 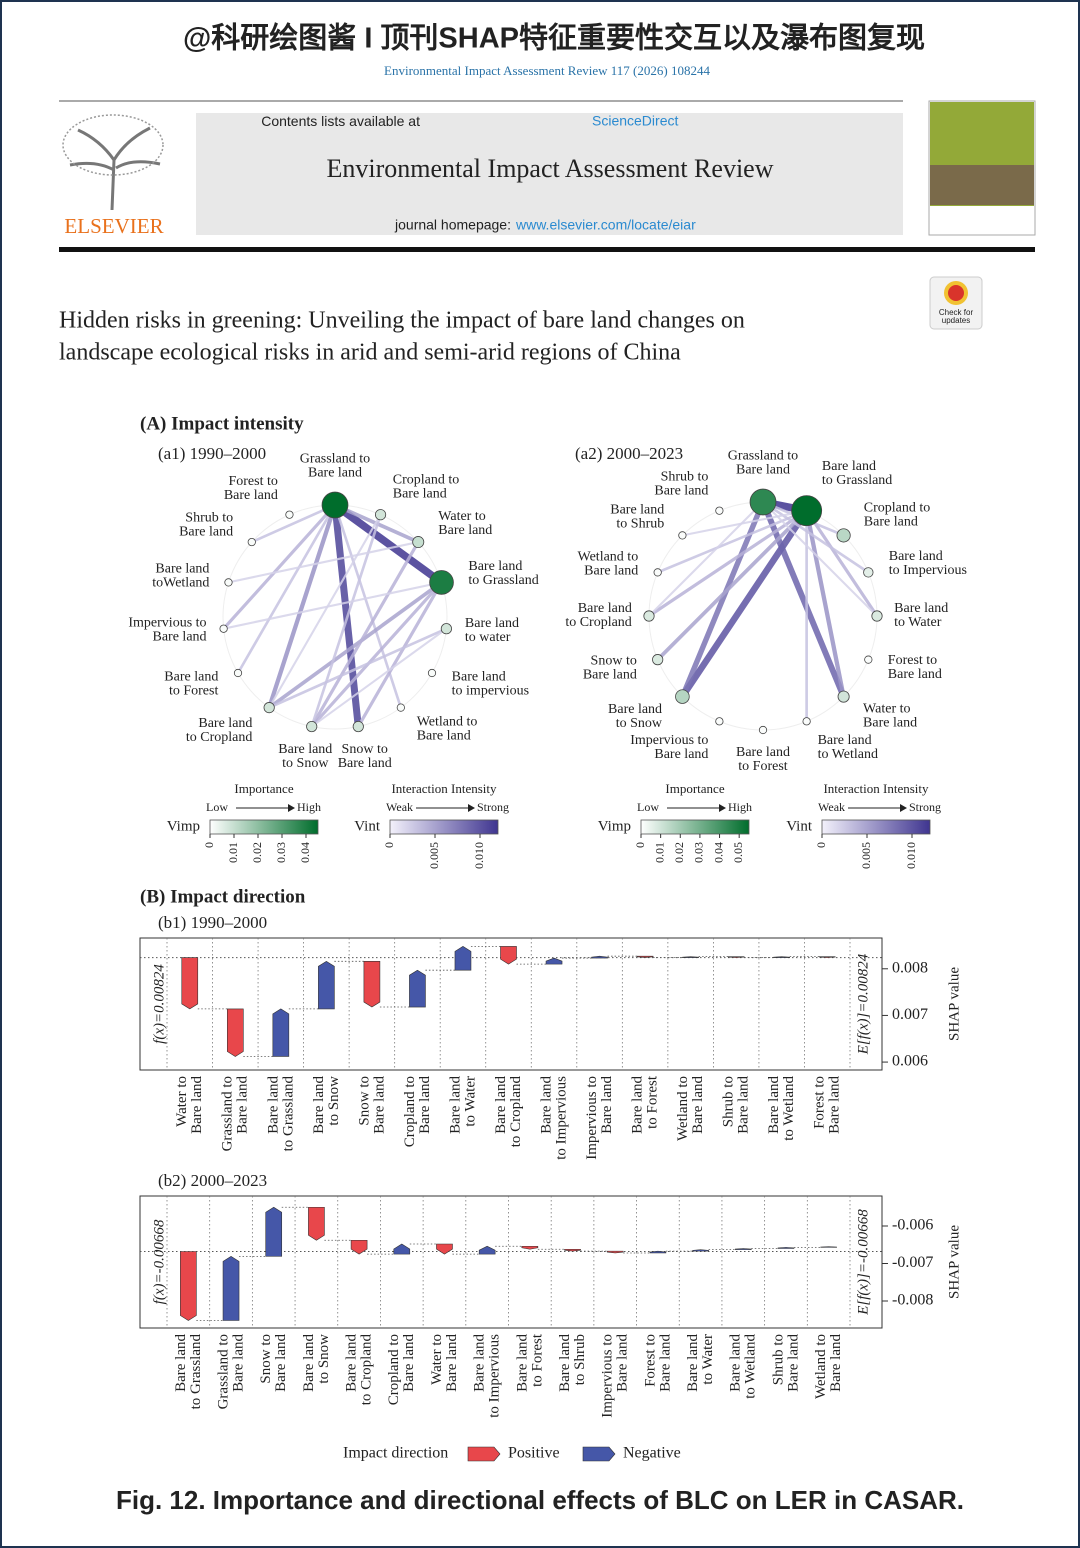 What do you see at coordinates (789, 1108) in the screenshot?
I see `x-tick-label: to Wetland` at bounding box center [789, 1108].